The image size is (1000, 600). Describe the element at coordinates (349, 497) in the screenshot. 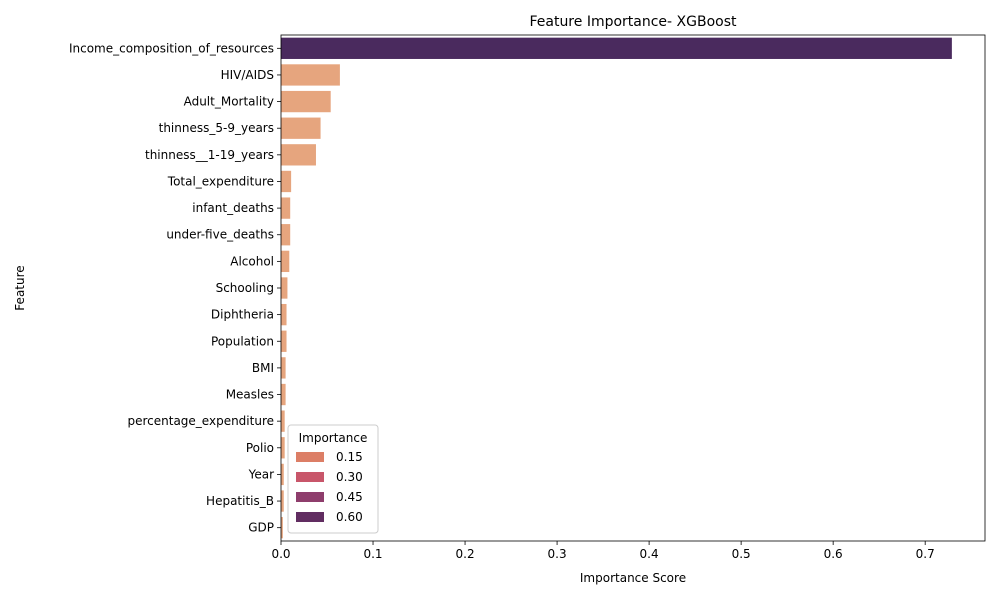

I see `legend-label: 0.45` at that location.